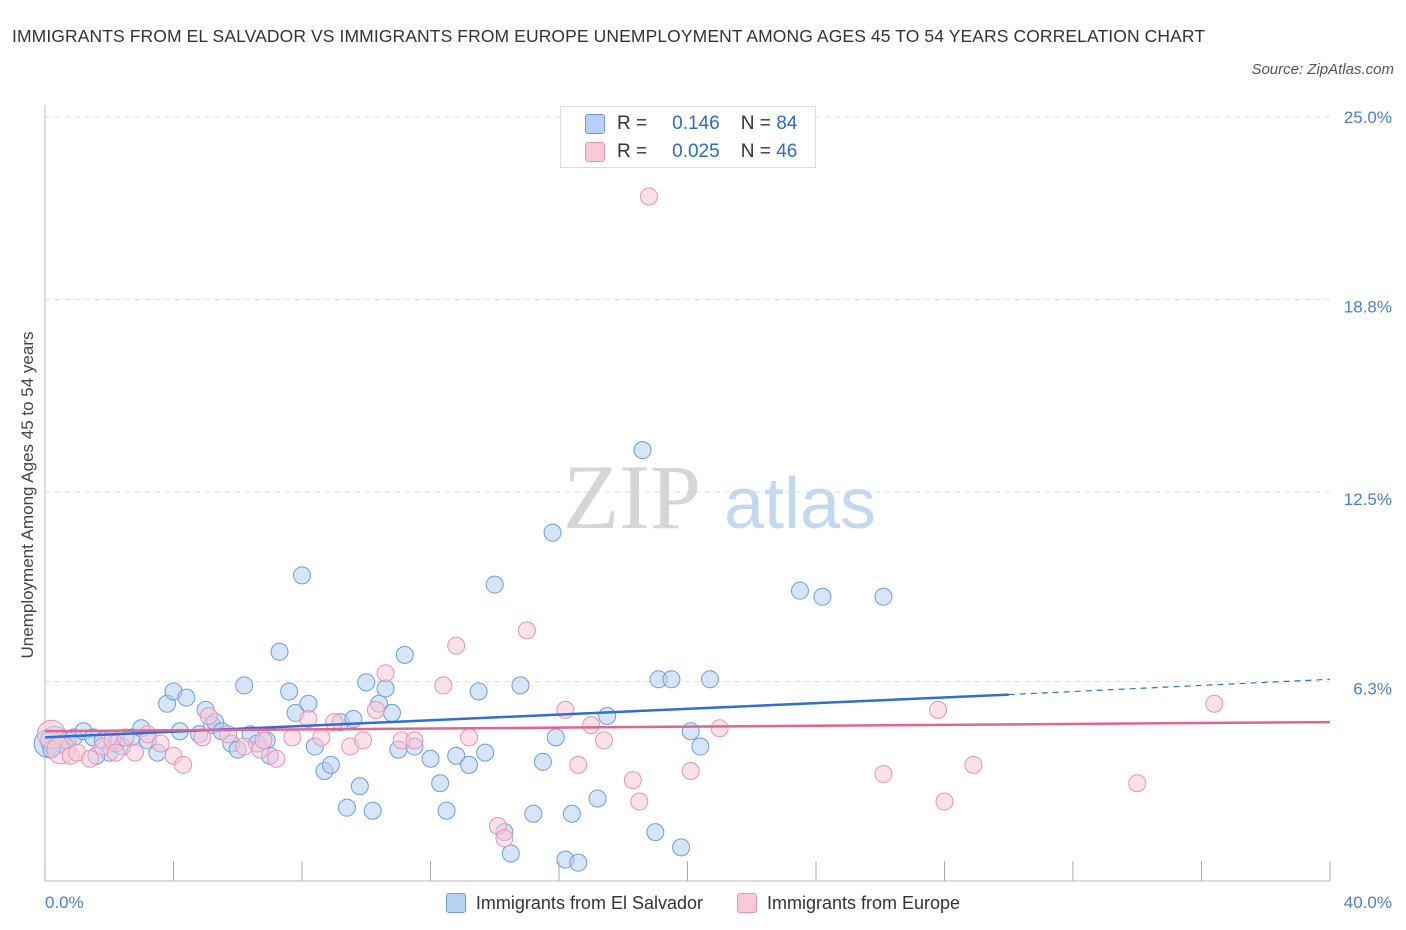 The height and width of the screenshot is (930, 1406). What do you see at coordinates (800, 504) in the screenshot?
I see `watermark-atlas: atlas` at bounding box center [800, 504].